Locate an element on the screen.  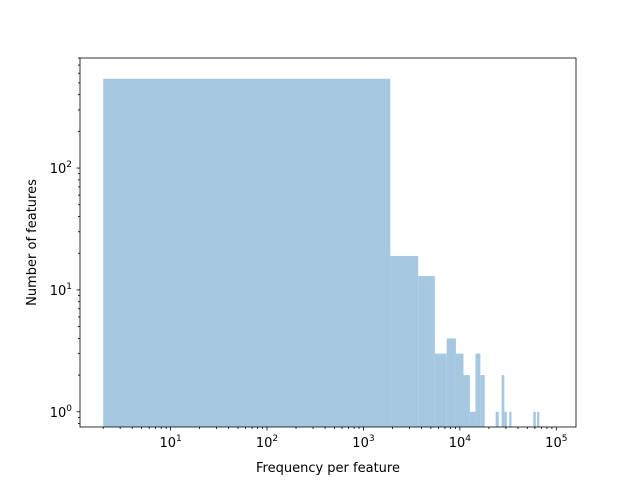
y-tick-label: 10² is located at coordinates (61, 168).